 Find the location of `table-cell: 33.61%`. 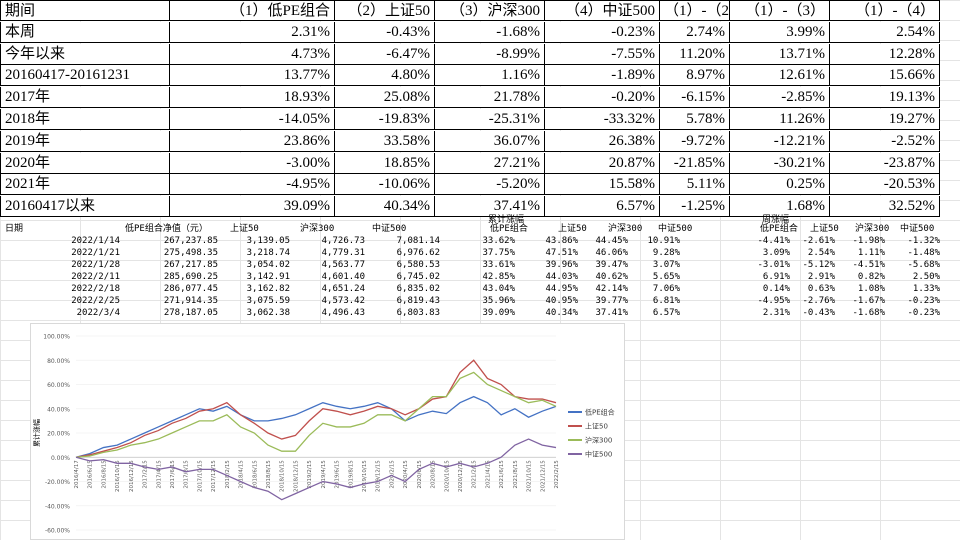

table-cell: 33.61% is located at coordinates (498, 265).